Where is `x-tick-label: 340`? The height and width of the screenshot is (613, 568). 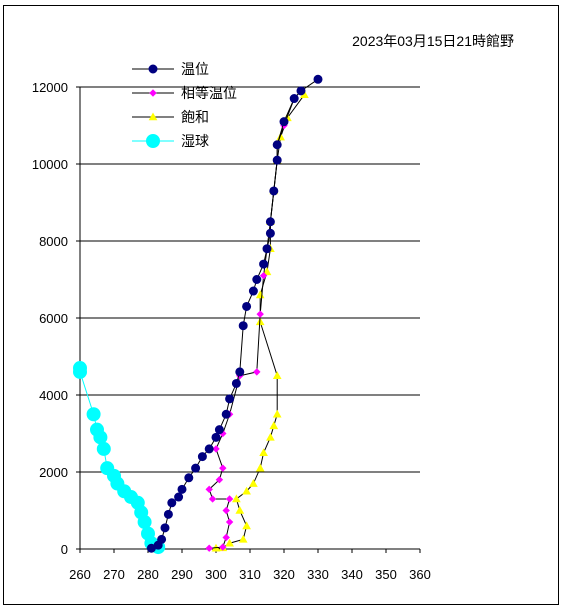
x-tick-label: 340 is located at coordinates (352, 574).